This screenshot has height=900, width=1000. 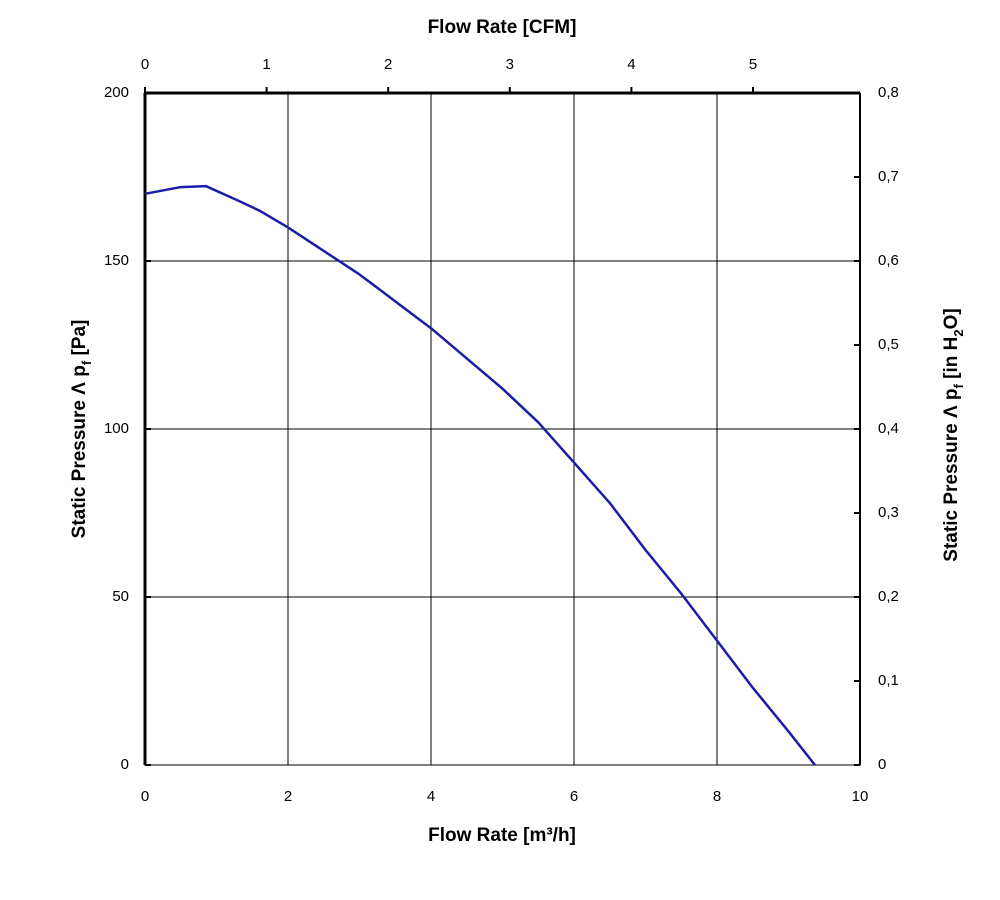 What do you see at coordinates (888, 176) in the screenshot?
I see `y2-tick-label: 0,7` at bounding box center [888, 176].